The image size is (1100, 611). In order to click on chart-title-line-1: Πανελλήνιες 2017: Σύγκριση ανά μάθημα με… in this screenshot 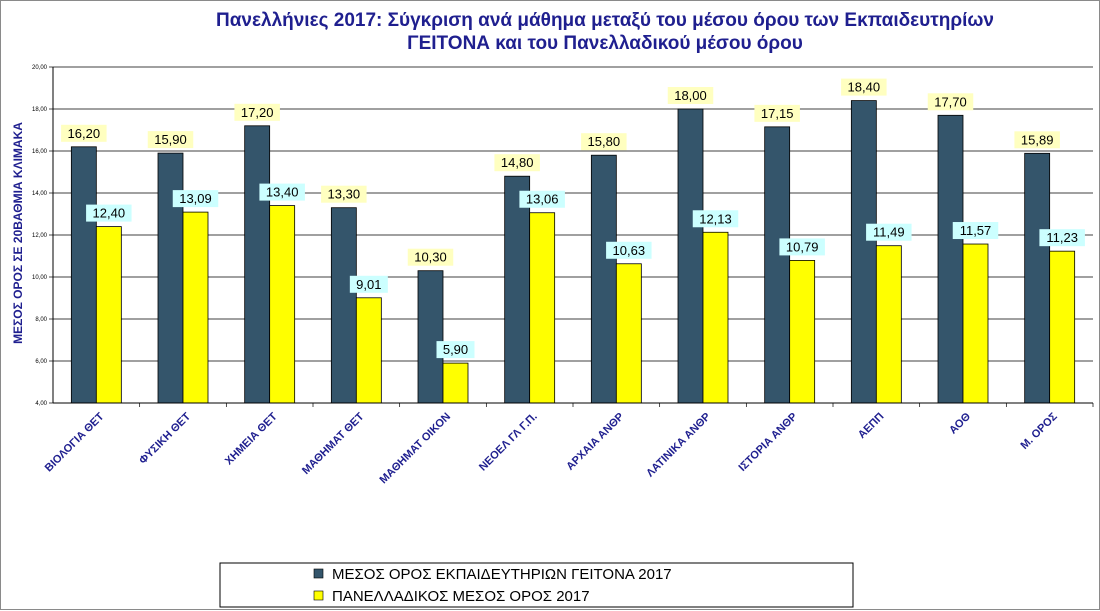, I will do `click(605, 20)`.